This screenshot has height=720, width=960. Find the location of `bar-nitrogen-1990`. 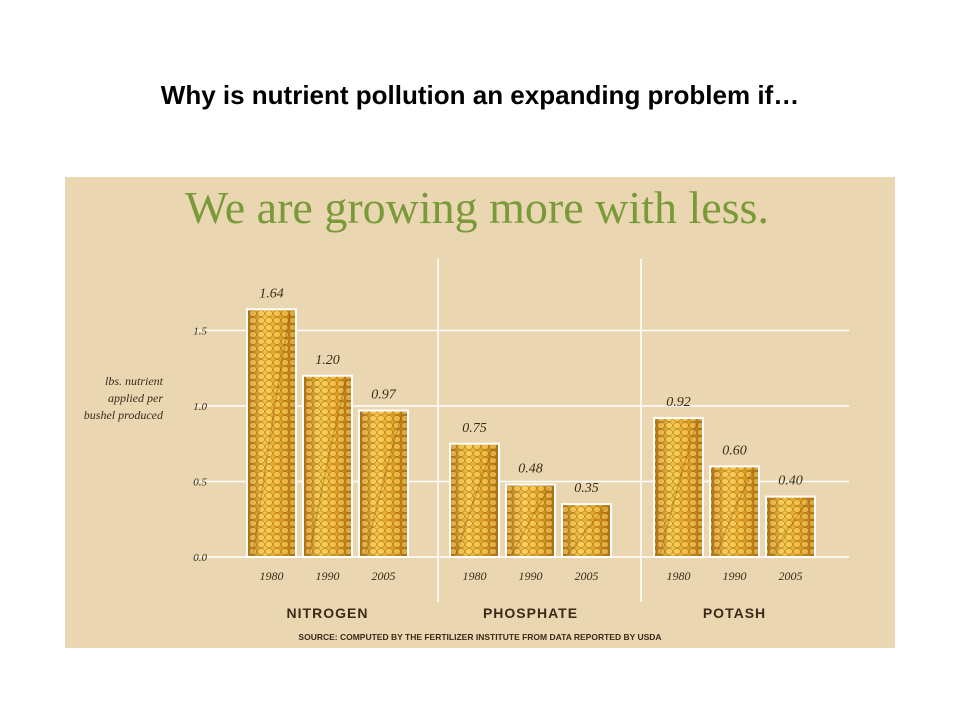

bar-nitrogen-1990 is located at coordinates (327, 466).